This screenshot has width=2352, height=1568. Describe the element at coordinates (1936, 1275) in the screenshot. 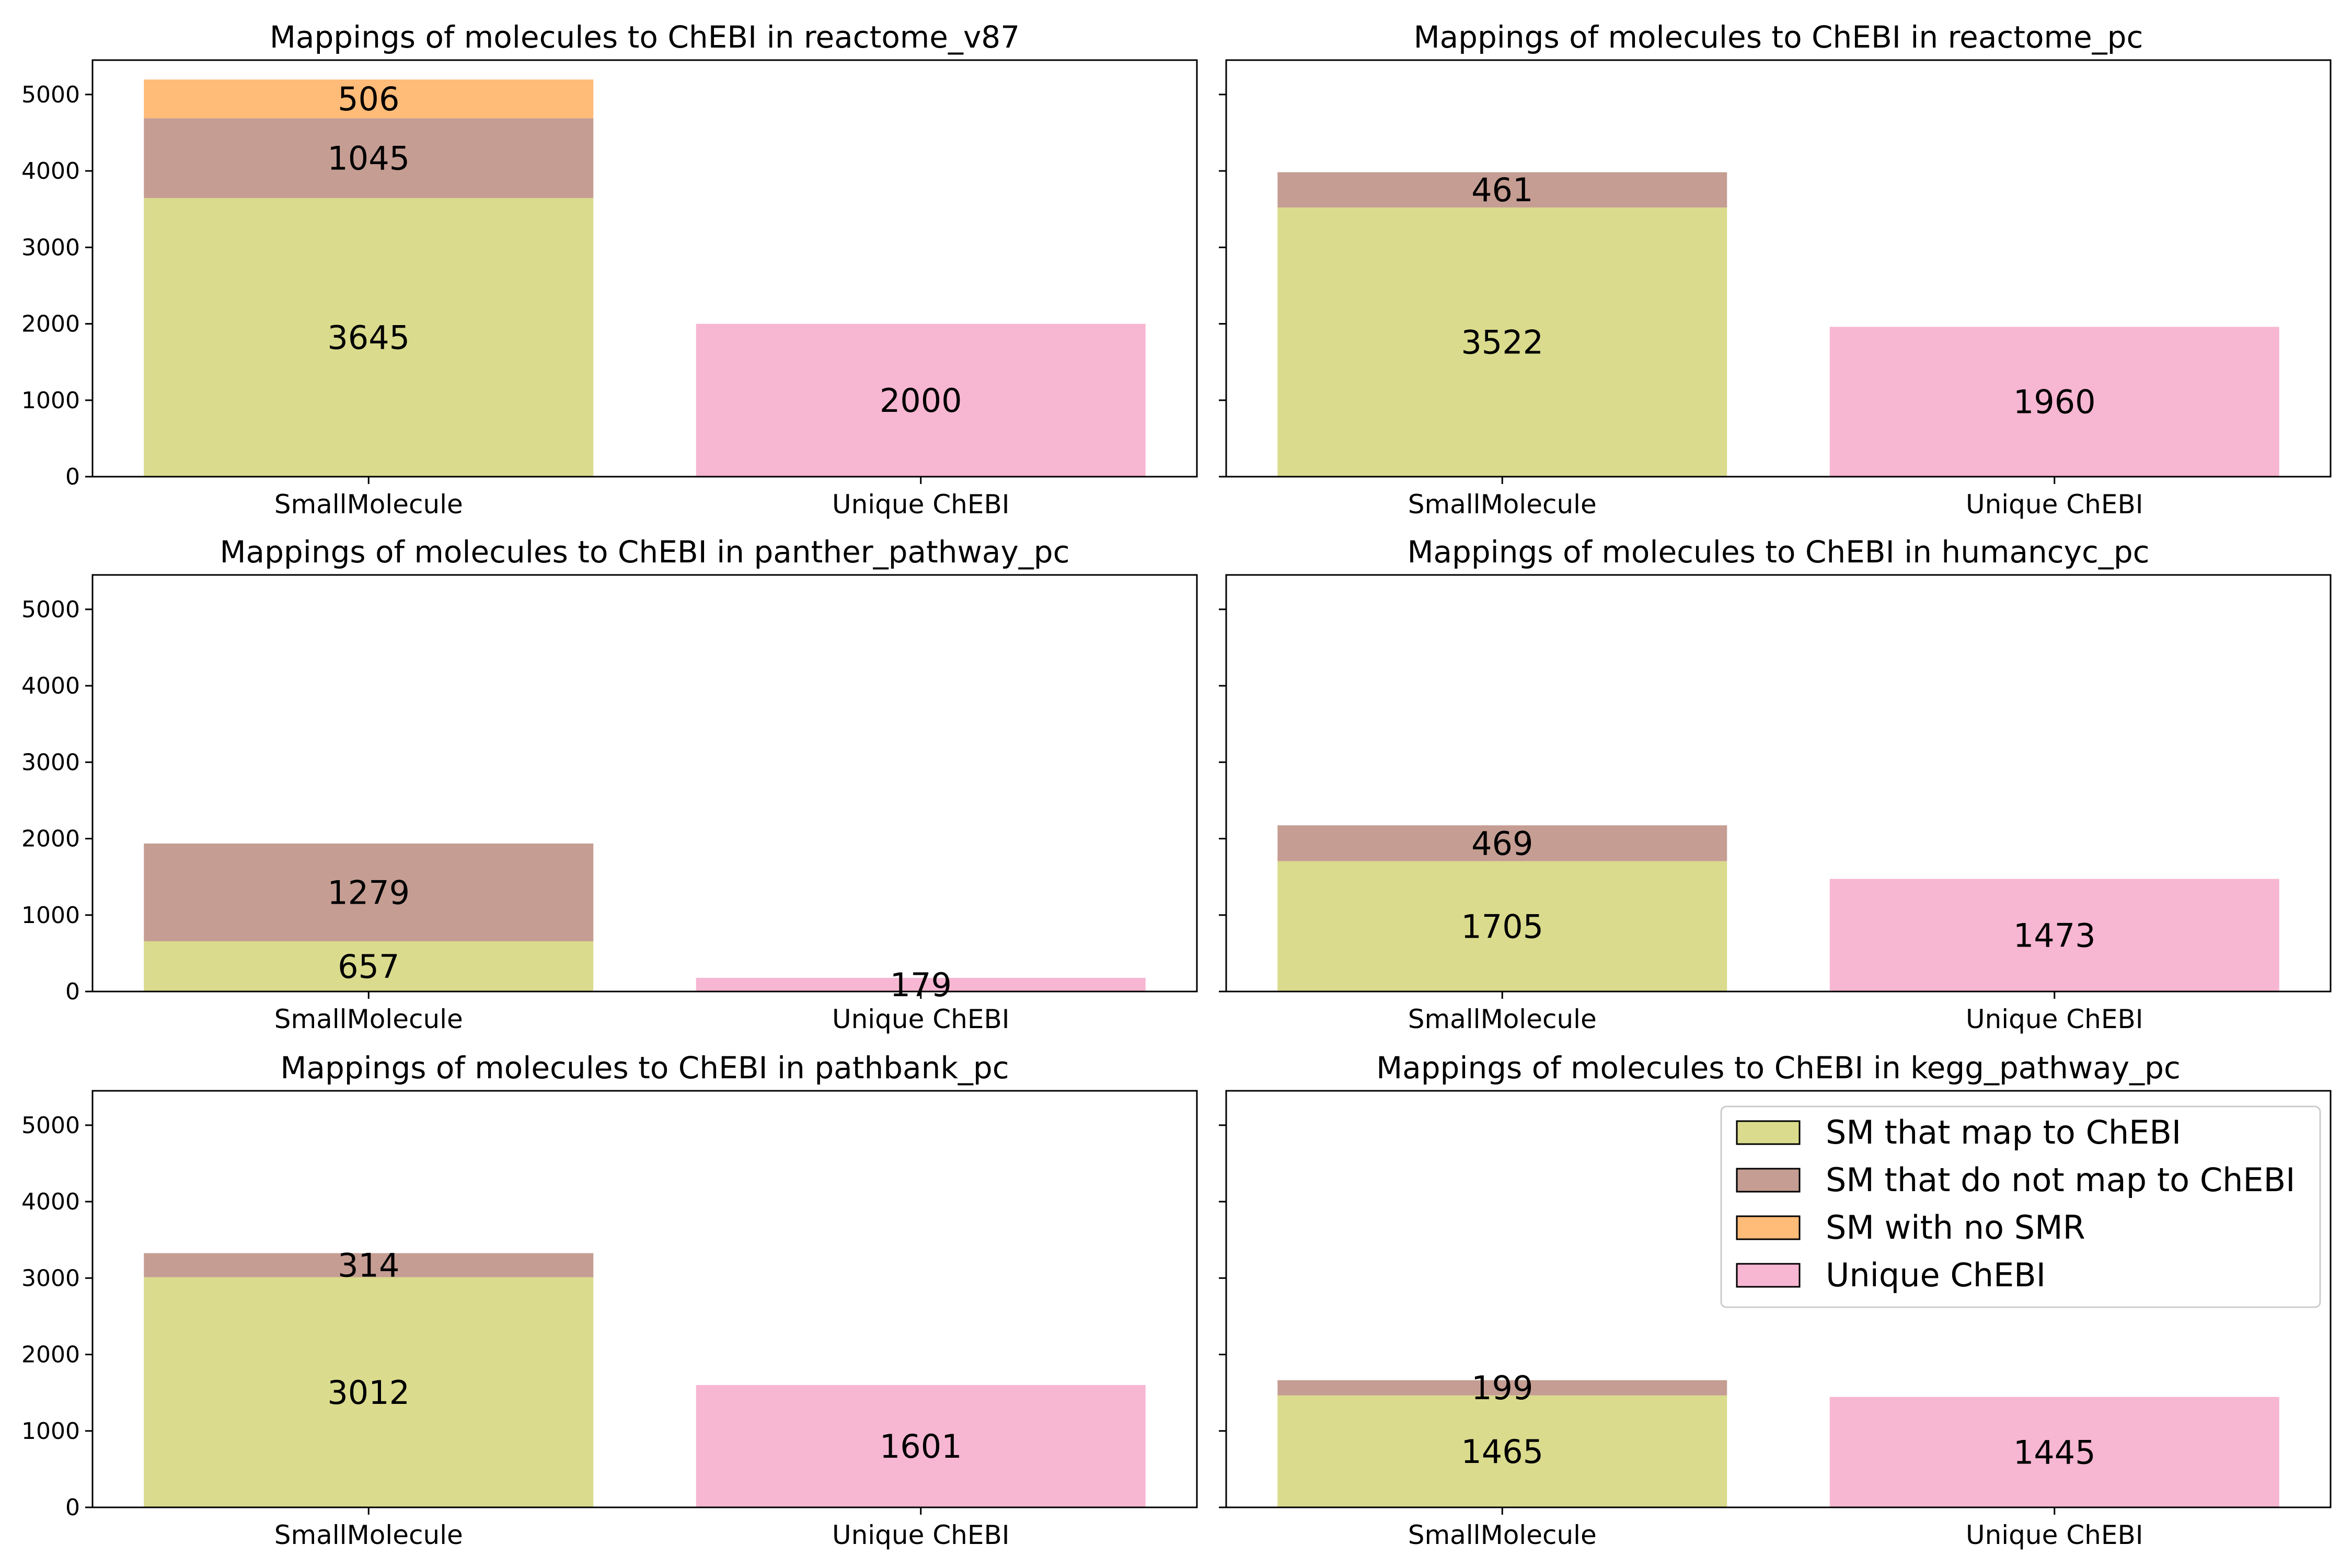

I see `legend-label: Unique ChEBI` at that location.